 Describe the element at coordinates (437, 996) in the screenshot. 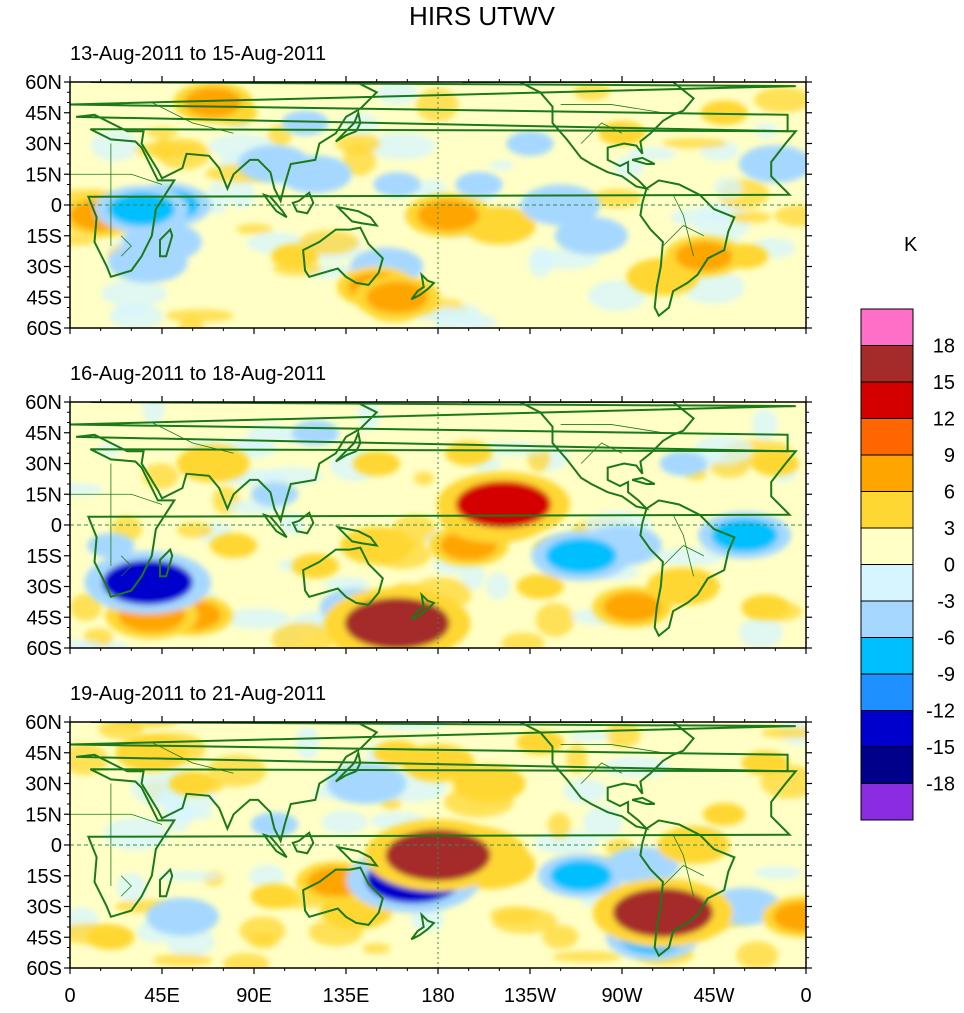

I see `x-tick-label: 180` at that location.